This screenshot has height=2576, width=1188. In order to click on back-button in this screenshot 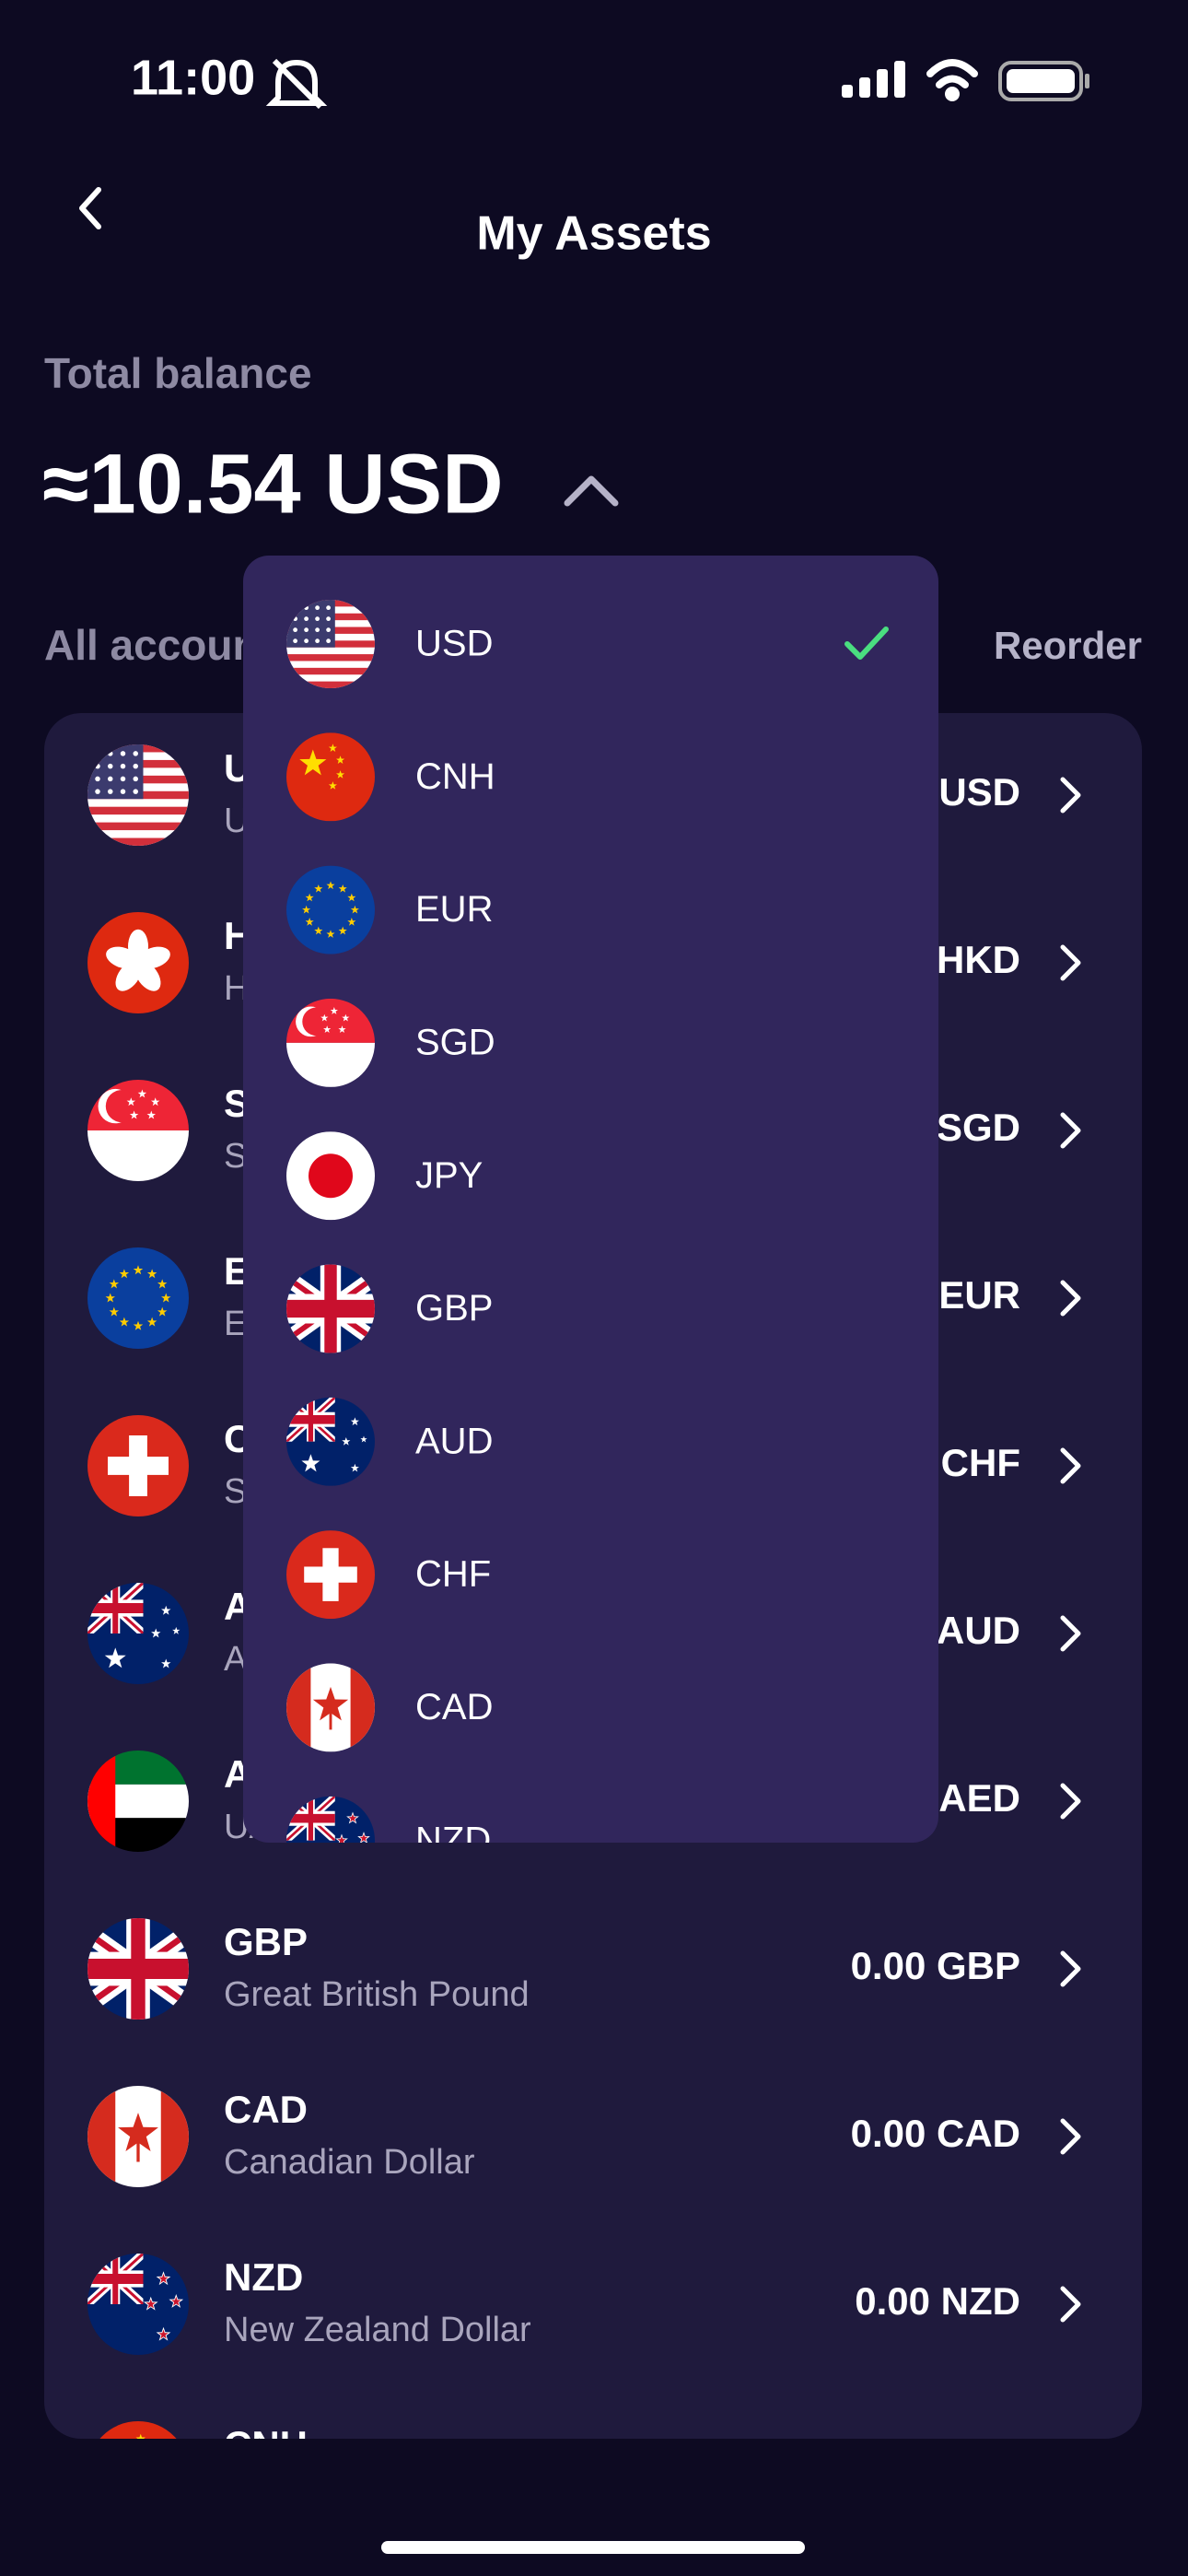, I will do `click(90, 208)`.